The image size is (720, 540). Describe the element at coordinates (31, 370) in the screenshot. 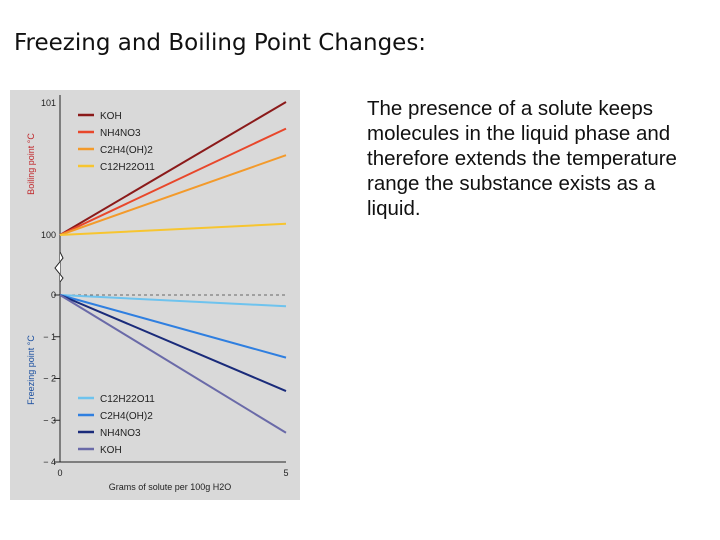

I see `freezing-axis-label: Freezing point °C` at that location.